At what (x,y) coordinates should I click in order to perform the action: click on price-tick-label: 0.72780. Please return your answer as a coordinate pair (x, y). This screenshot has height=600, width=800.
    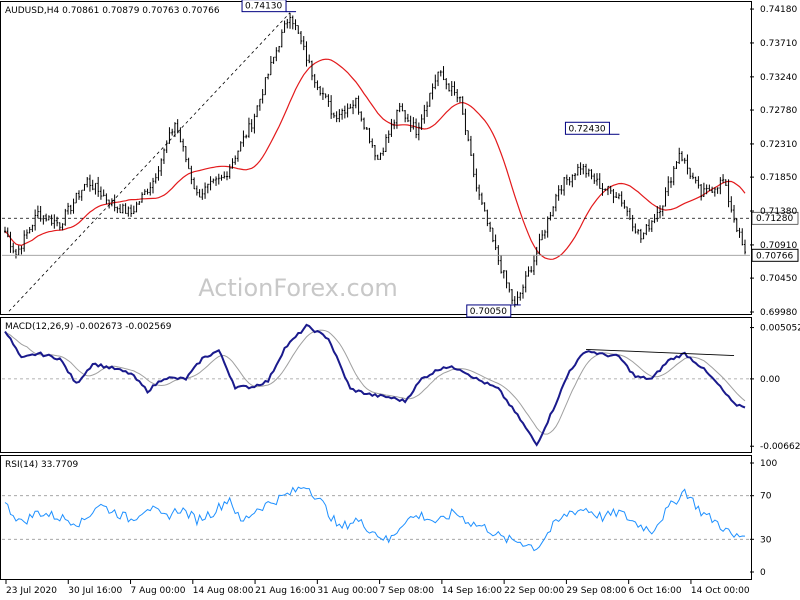
    Looking at the image, I should click on (778, 111).